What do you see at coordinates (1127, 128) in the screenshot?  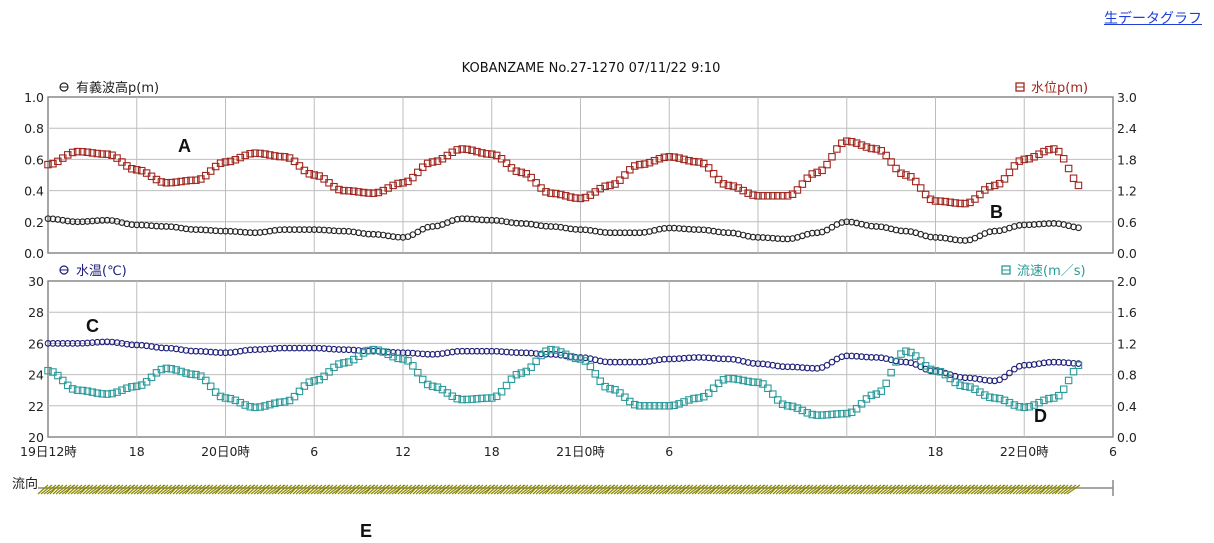 I see `right-tick-label: 2.4` at bounding box center [1127, 128].